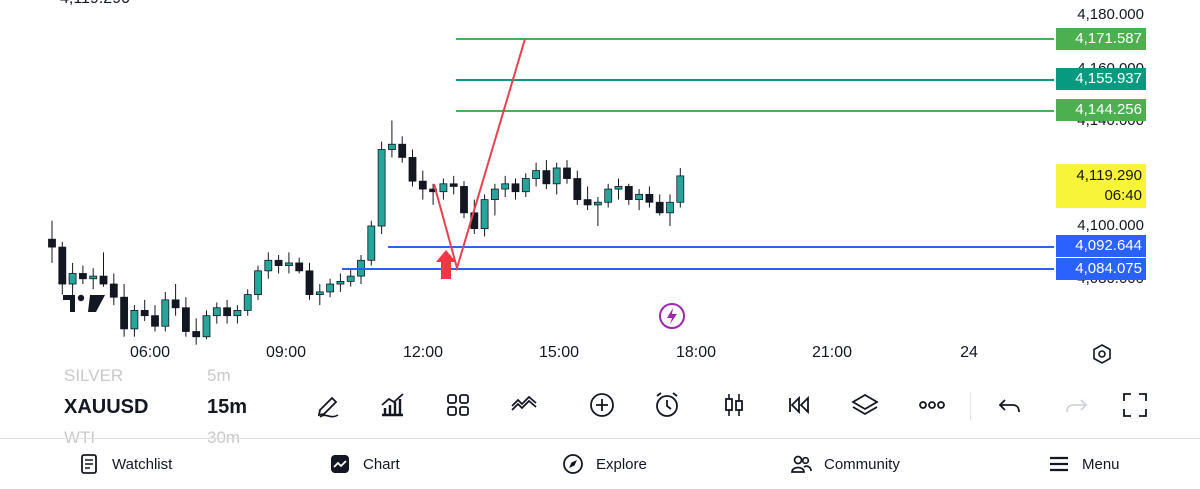 The image size is (1200, 489). What do you see at coordinates (106, 407) in the screenshot?
I see `symbol-selector: XAUUSD` at bounding box center [106, 407].